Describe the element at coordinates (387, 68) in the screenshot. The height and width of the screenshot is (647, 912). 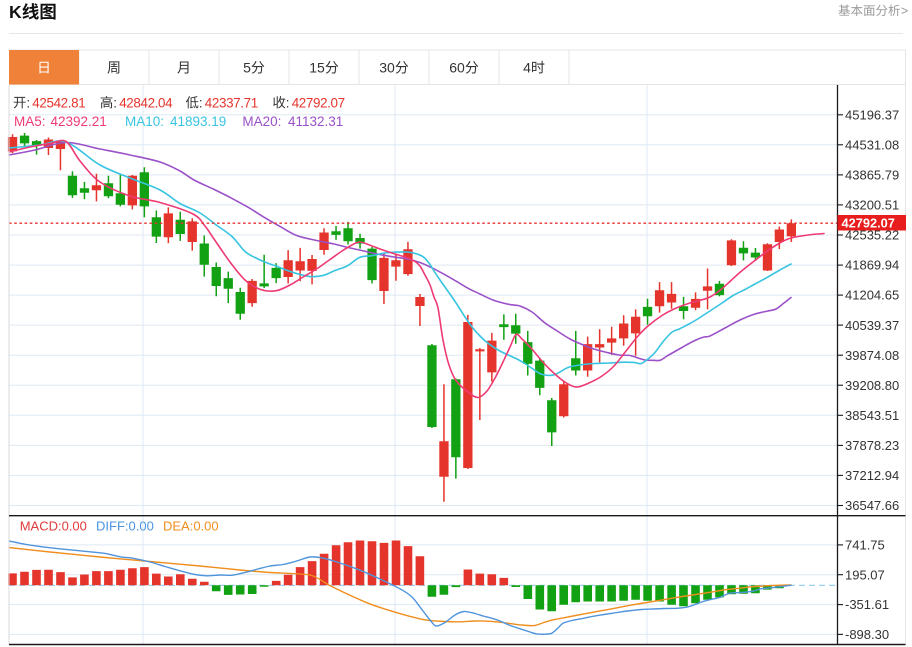
I see `svg-text: 30` at that location.